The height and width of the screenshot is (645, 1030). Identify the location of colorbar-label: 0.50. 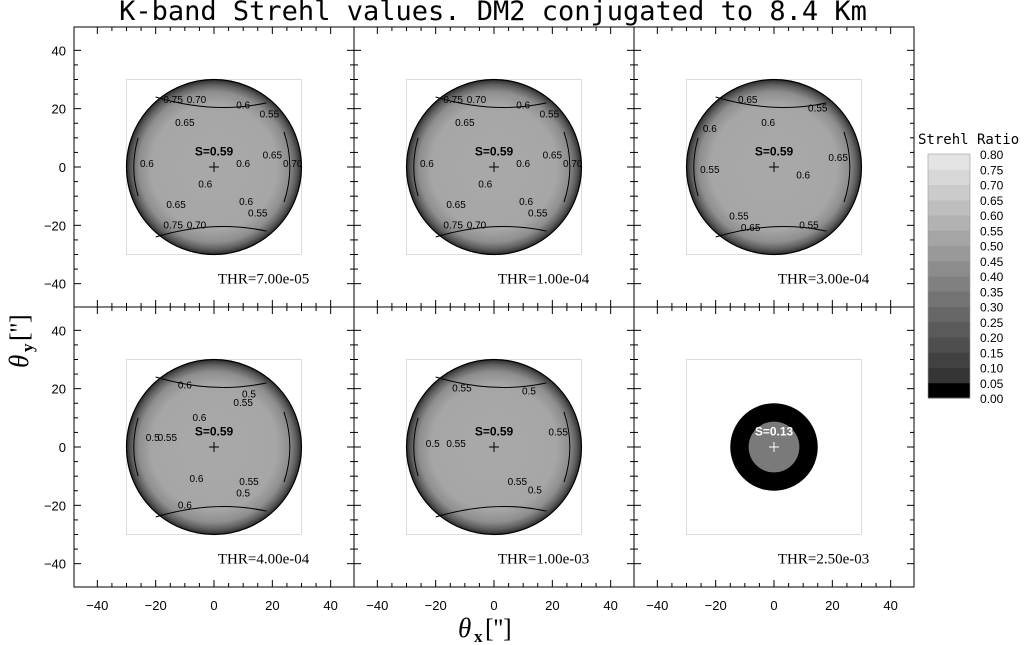
(992, 247).